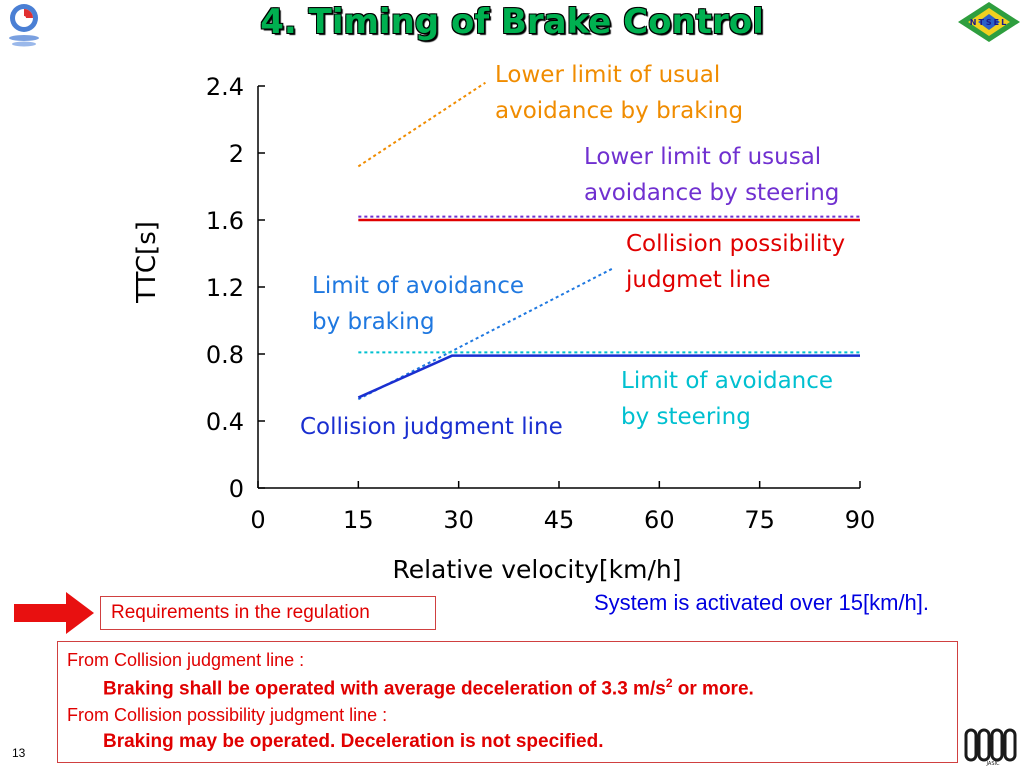 This screenshot has width=1024, height=770. Describe the element at coordinates (236, 489) in the screenshot. I see `y-tick-label: 0` at that location.